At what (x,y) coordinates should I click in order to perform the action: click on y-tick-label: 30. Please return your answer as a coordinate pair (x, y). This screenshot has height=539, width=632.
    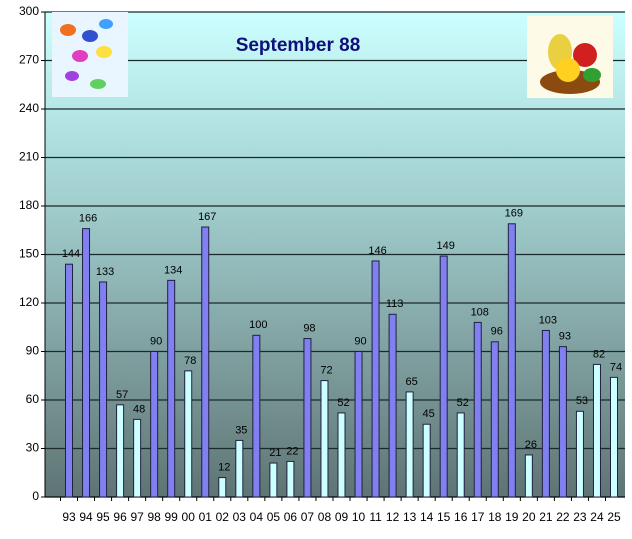
    Looking at the image, I should click on (33, 448).